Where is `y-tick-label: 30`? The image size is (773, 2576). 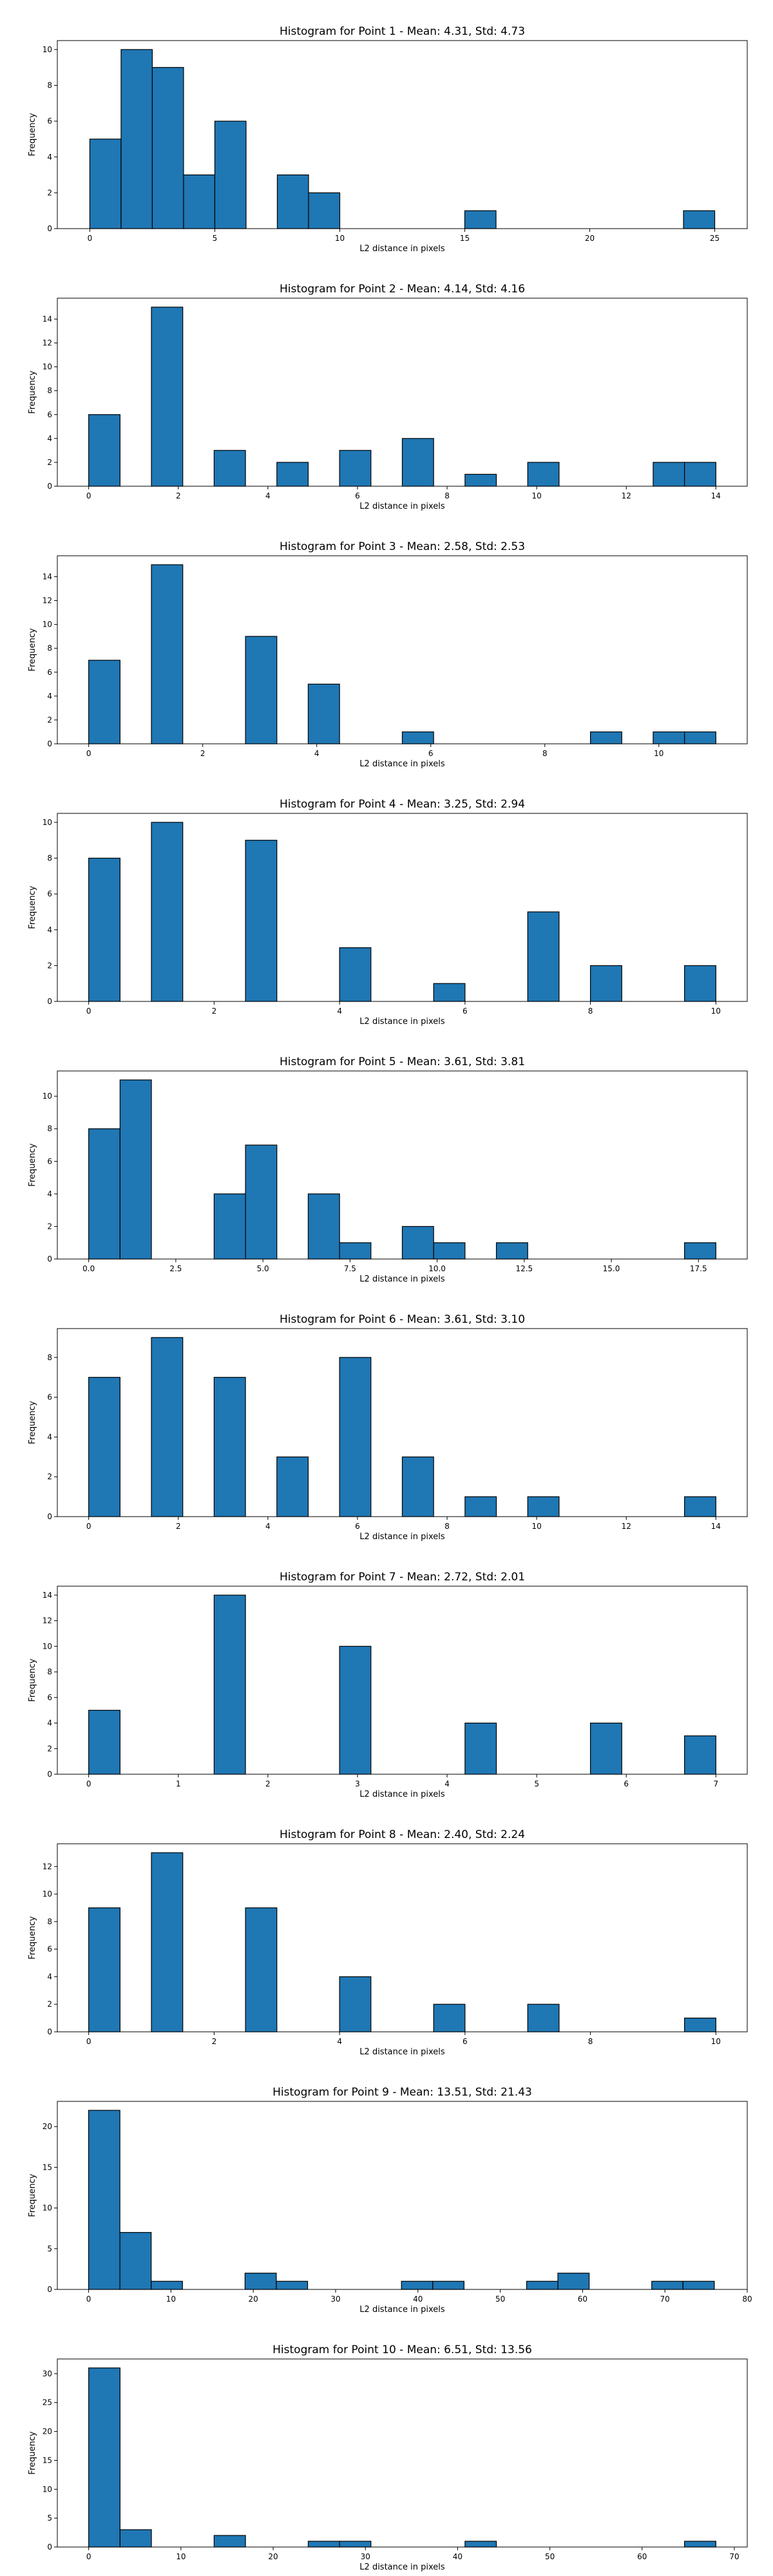
y-tick-label: 30 is located at coordinates (47, 2373).